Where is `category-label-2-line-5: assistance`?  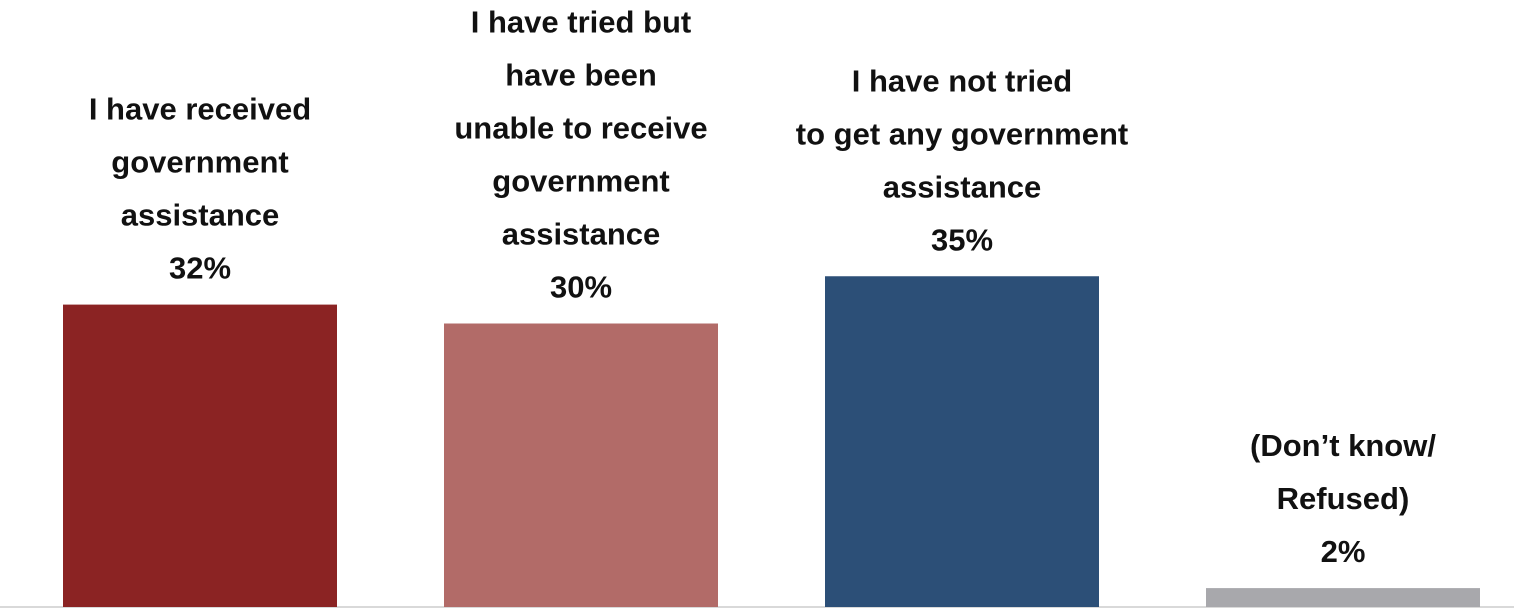
category-label-2-line-5: assistance is located at coordinates (581, 234).